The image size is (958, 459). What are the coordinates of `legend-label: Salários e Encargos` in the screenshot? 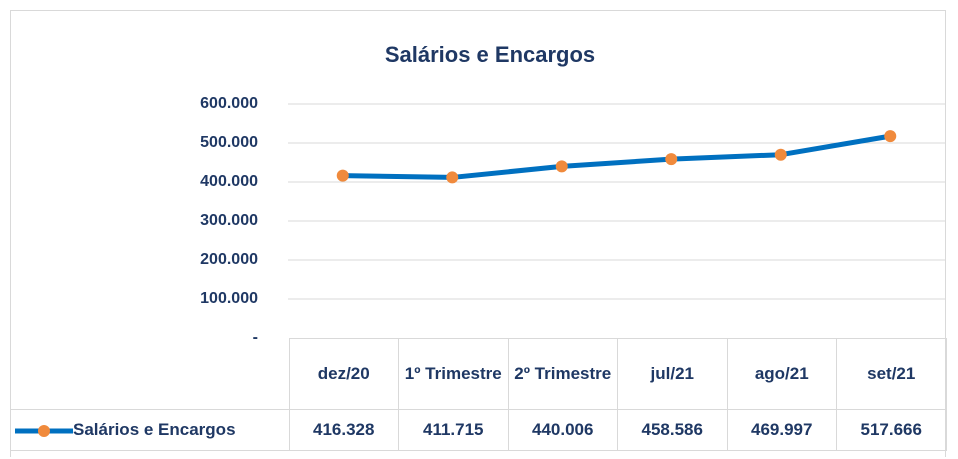 It's located at (154, 429).